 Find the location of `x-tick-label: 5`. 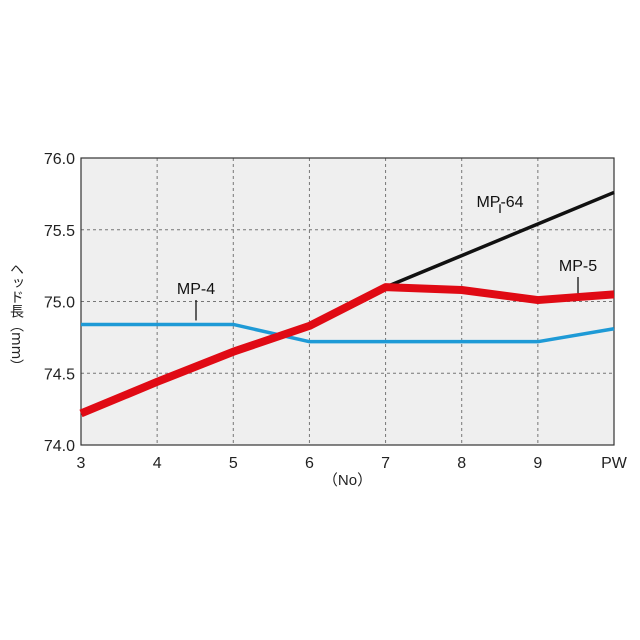

x-tick-label: 5 is located at coordinates (233, 463).